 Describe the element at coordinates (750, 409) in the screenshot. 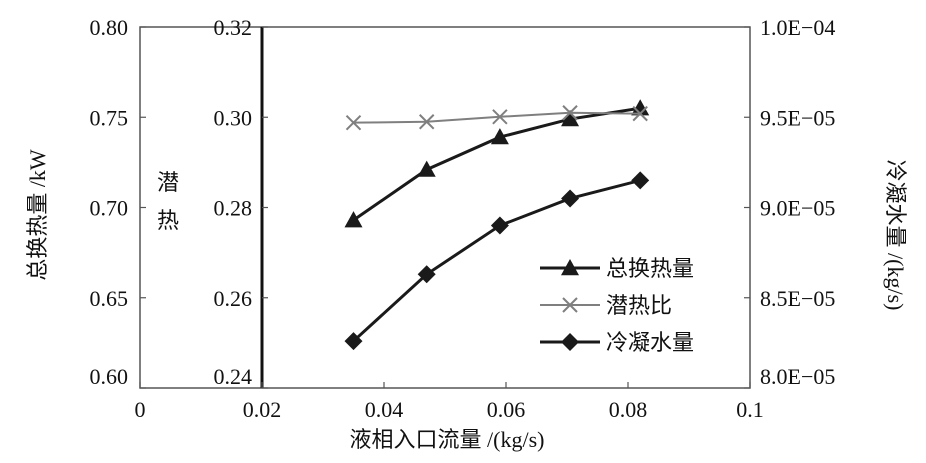

I see `x-tick-label: 0.1` at that location.